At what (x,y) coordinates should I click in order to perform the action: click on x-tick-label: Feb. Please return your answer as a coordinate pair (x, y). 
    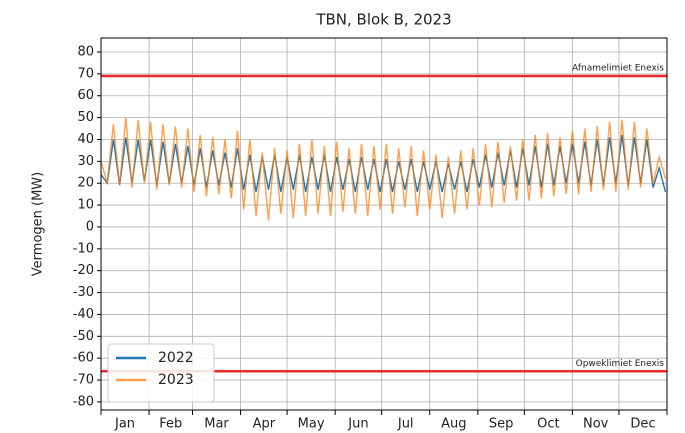
    Looking at the image, I should click on (170, 424).